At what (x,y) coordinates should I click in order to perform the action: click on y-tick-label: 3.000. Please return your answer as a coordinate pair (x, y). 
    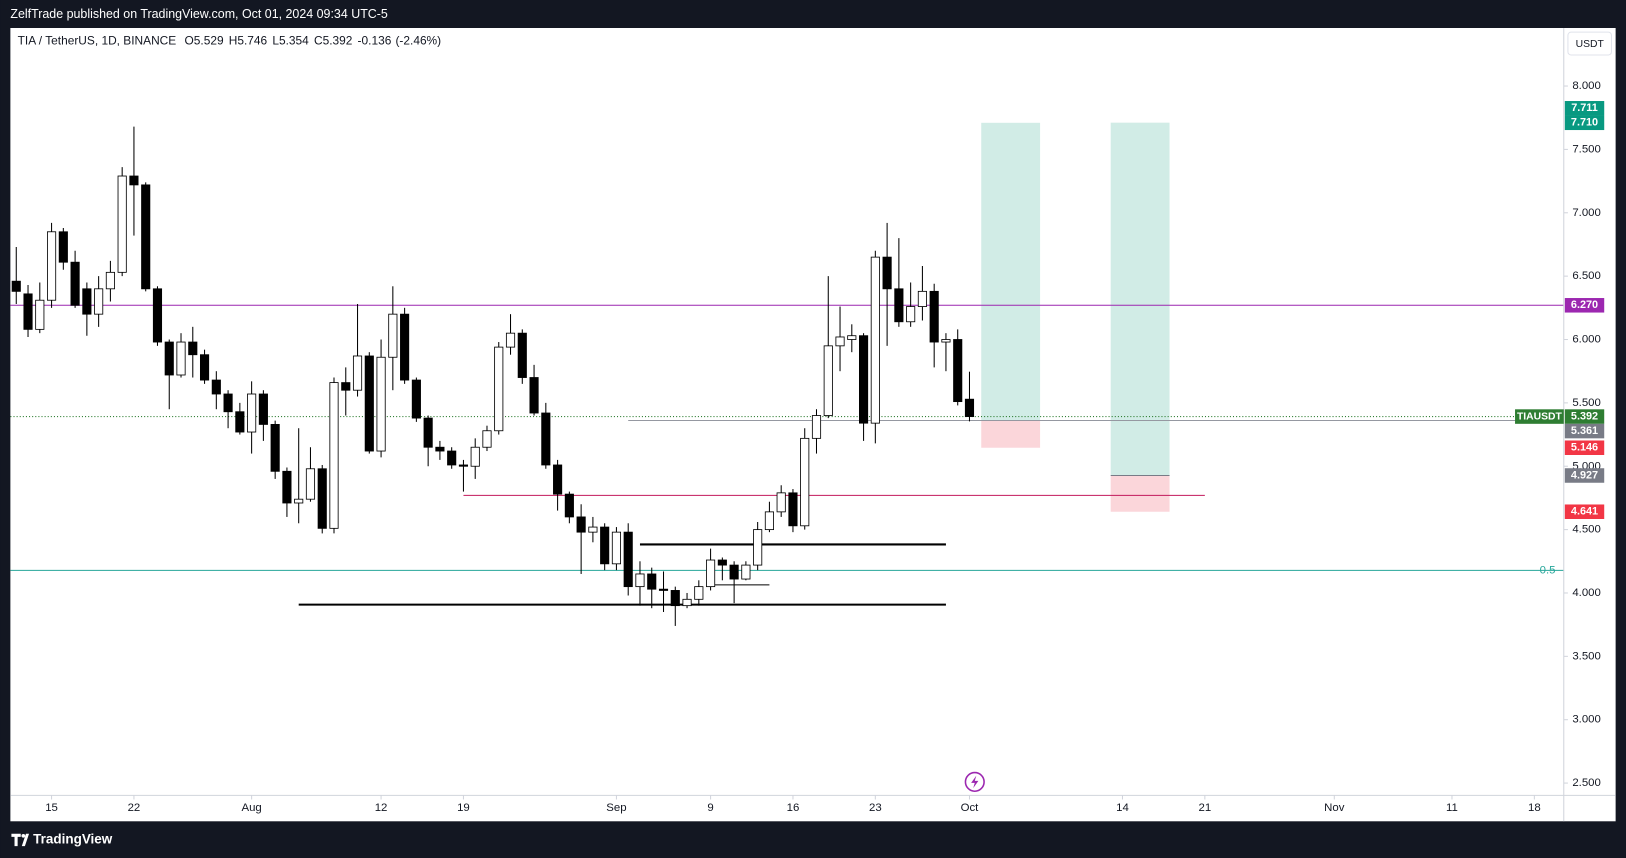
    Looking at the image, I should click on (1586, 720).